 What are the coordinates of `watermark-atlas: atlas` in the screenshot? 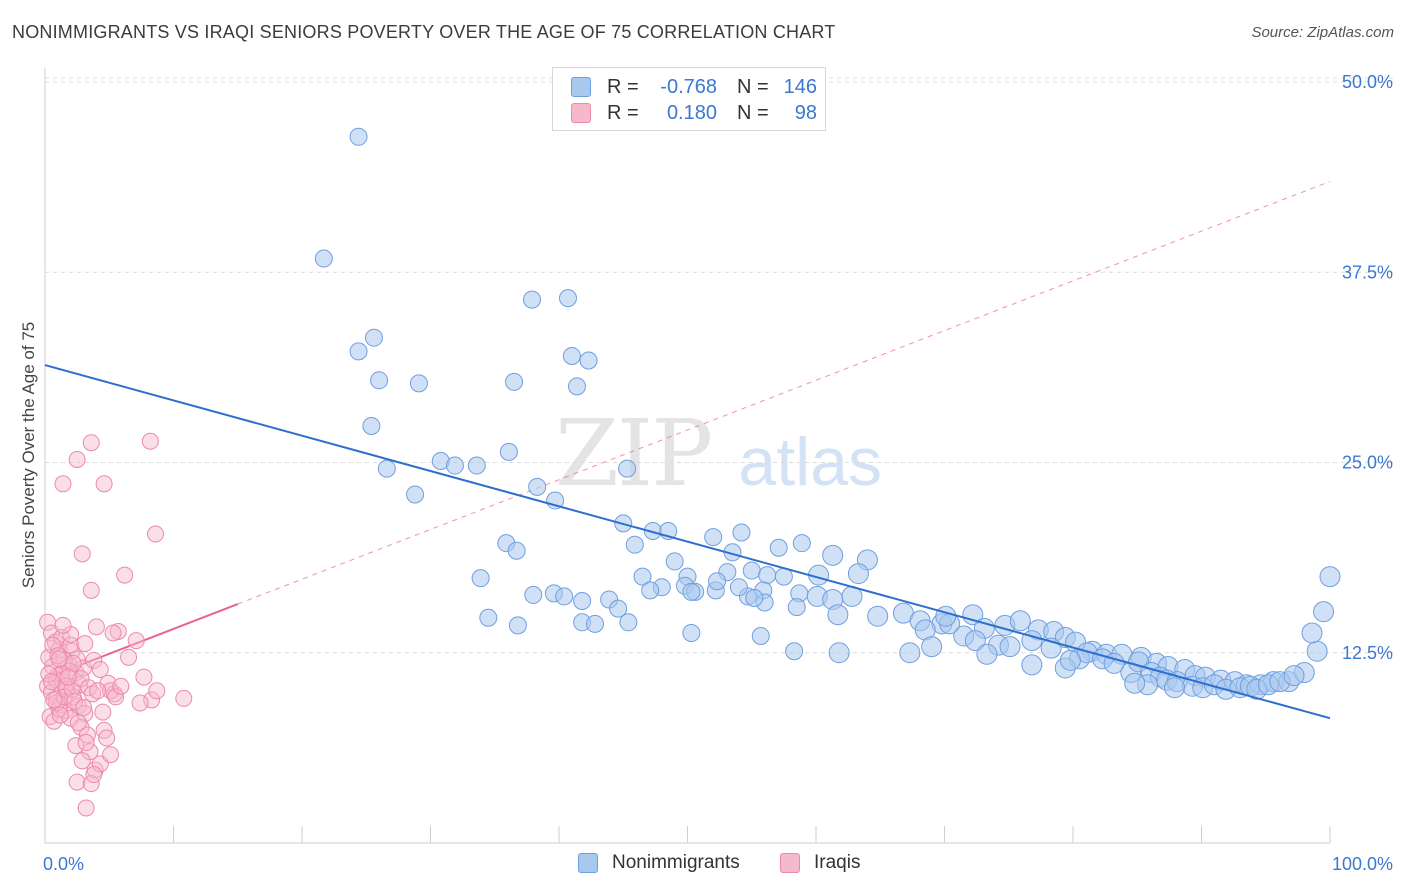 It's located at (810, 462).